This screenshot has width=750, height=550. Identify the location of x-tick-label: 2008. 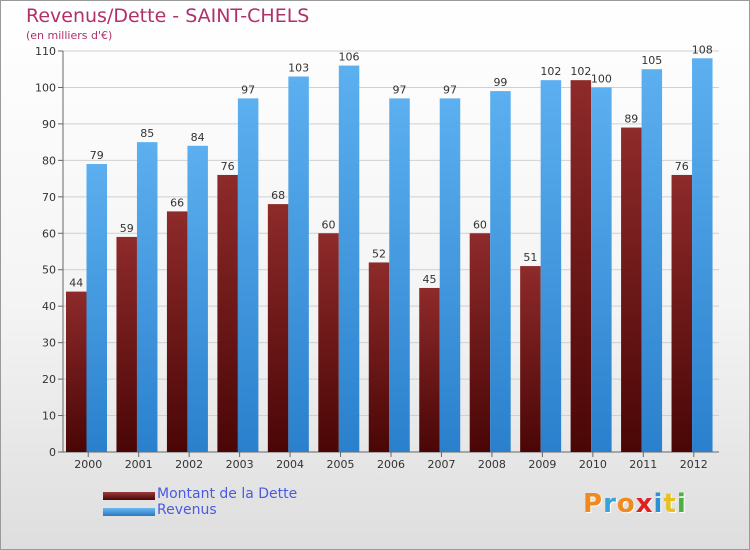
(492, 464).